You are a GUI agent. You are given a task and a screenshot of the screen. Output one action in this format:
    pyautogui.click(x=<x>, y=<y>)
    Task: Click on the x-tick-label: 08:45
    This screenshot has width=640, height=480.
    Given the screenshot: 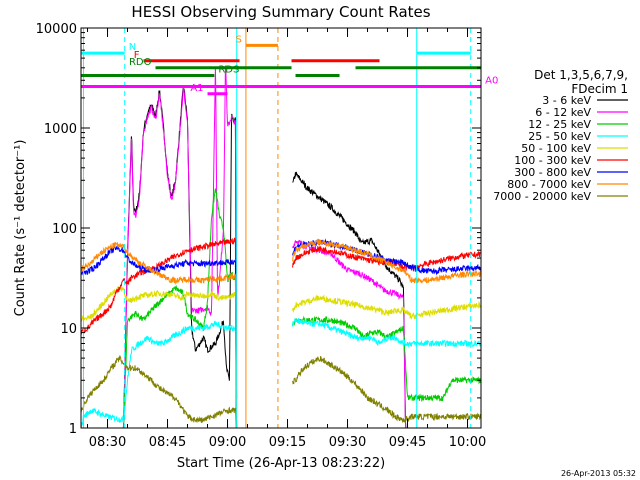 What is the action you would take?
    pyautogui.click(x=167, y=442)
    